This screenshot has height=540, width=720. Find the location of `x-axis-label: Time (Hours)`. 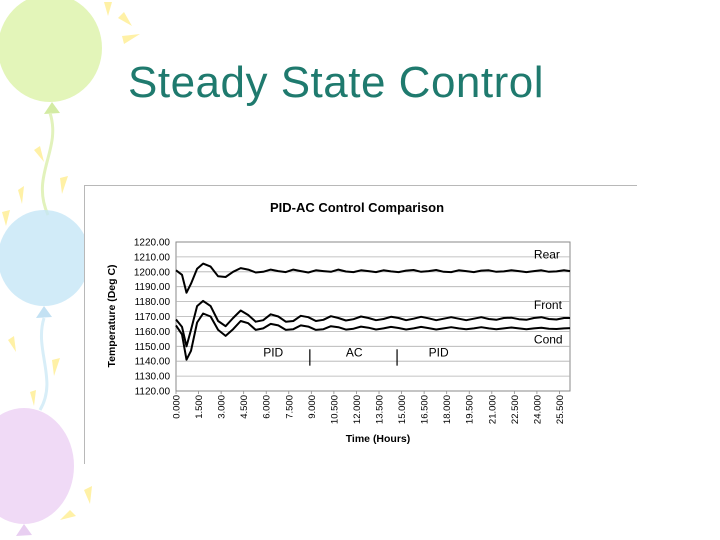

x-axis-label: Time (Hours) is located at coordinates (378, 439).